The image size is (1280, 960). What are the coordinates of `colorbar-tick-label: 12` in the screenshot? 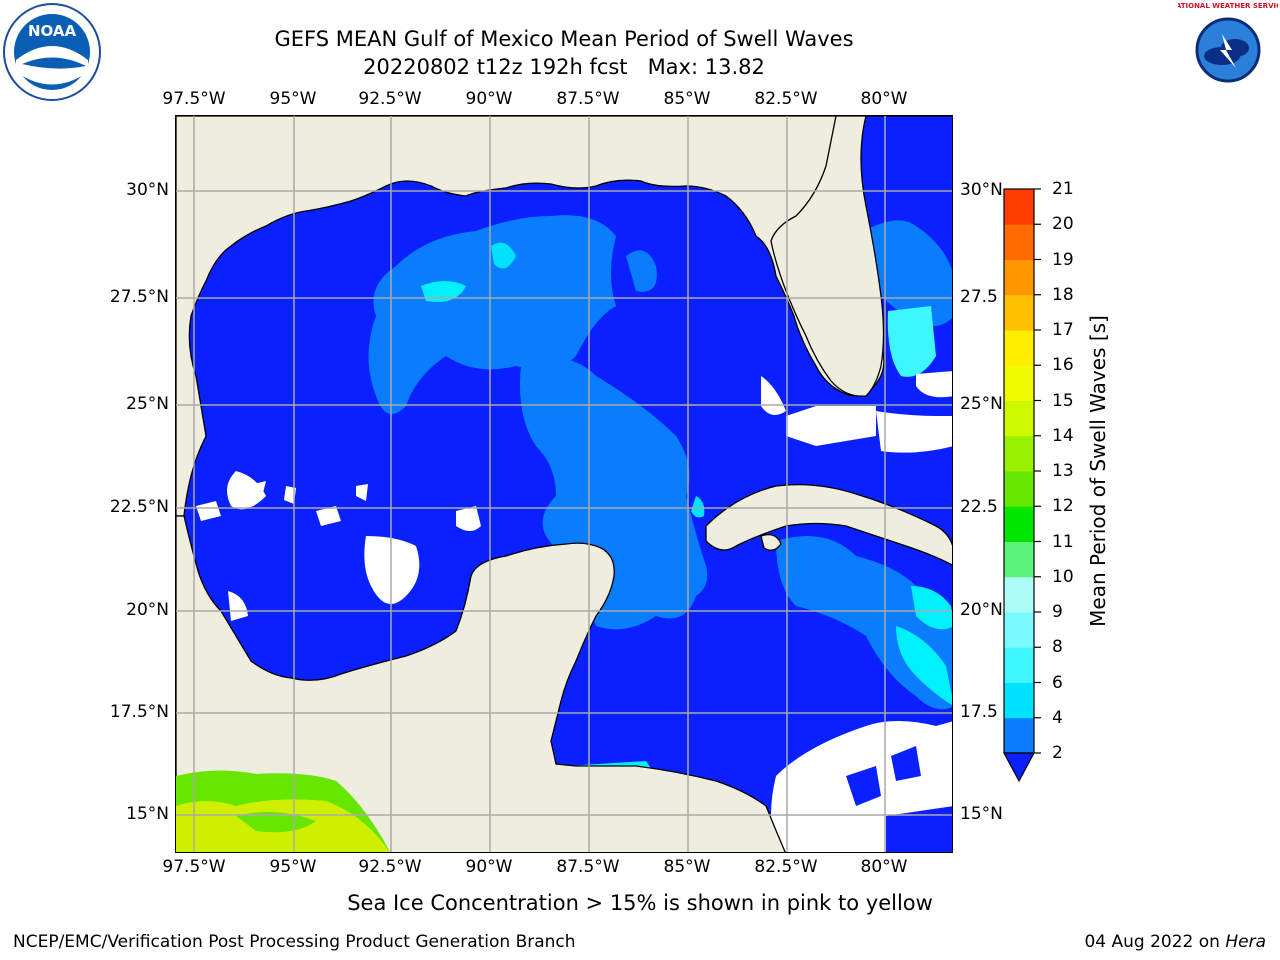 It's located at (1063, 506).